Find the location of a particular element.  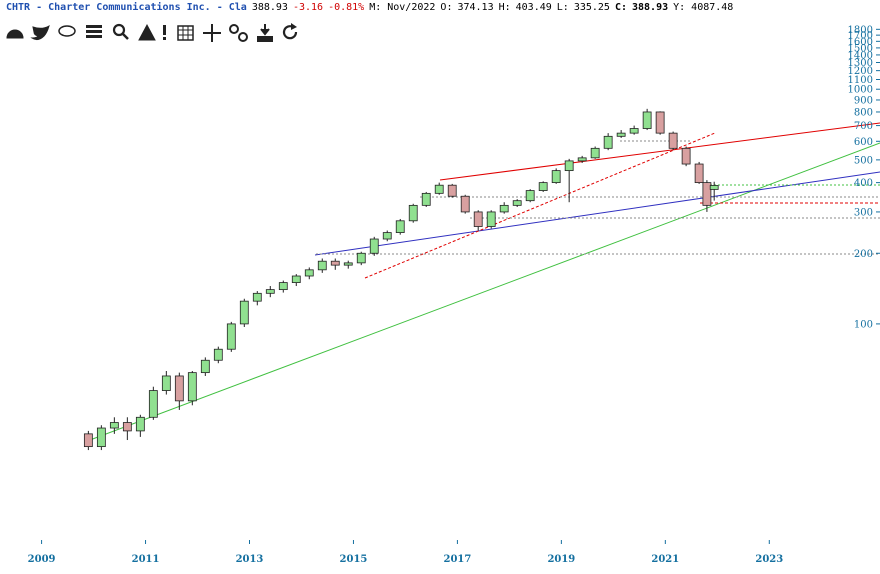

y-tick-label: 800 is located at coordinates (863, 112).